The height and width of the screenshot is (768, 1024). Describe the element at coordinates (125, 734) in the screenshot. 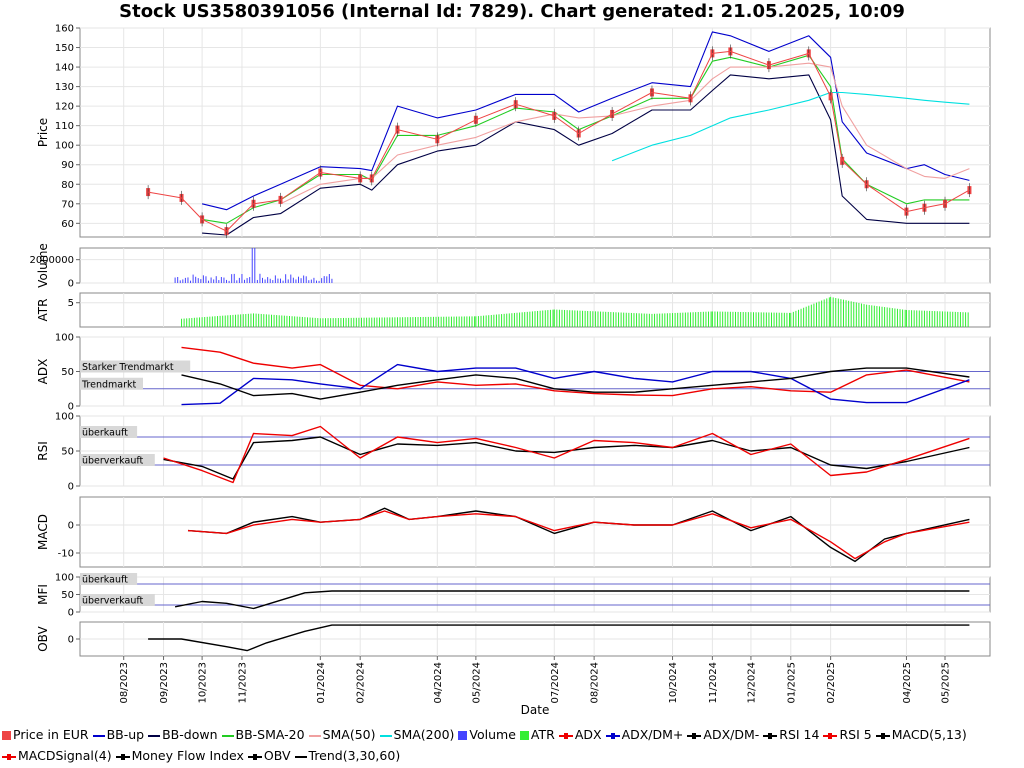

I see `legend-label-1: BB-up` at that location.